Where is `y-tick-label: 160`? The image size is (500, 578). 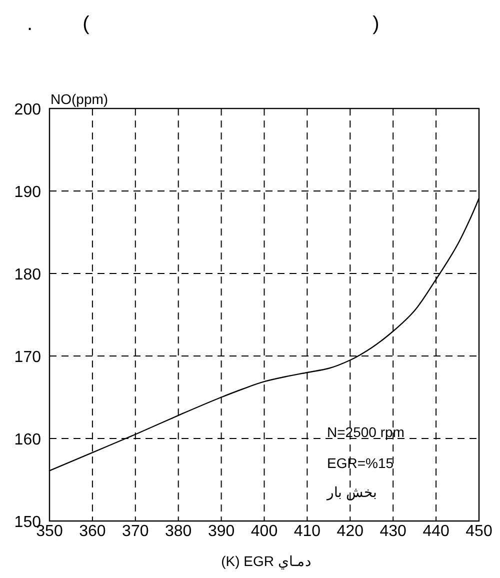
y-tick-label: 160 is located at coordinates (28, 440).